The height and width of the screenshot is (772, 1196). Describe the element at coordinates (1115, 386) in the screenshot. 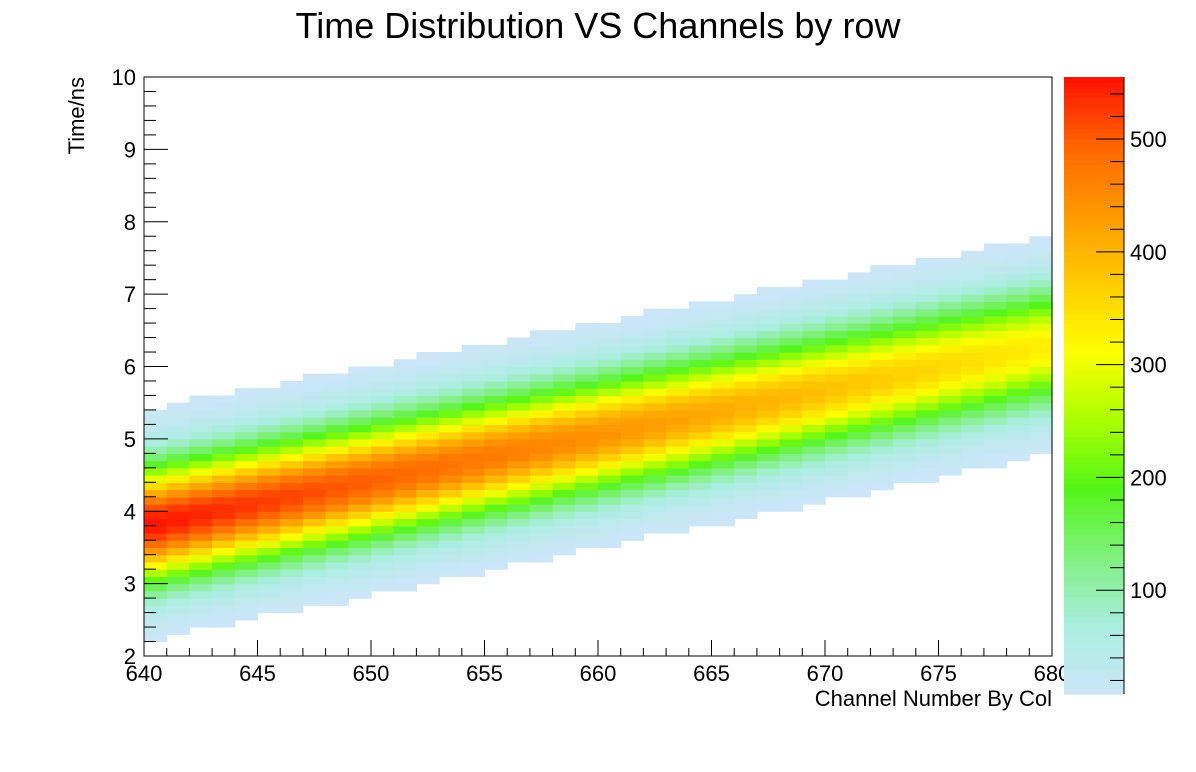

I see `color-scale-bar: 100 200 300 400 500` at that location.